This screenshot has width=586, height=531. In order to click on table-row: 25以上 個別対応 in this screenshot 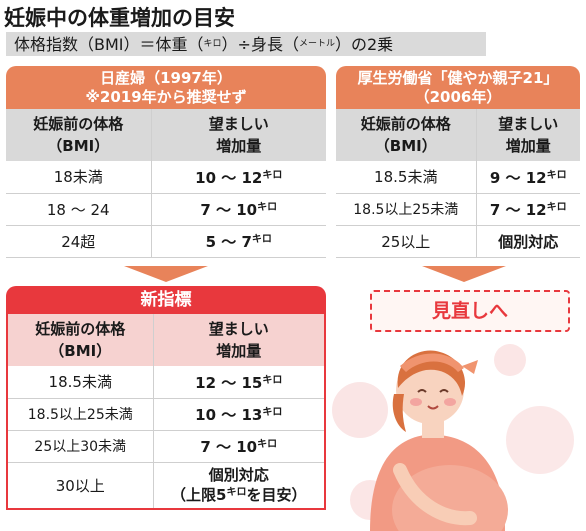, I will do `click(458, 241)`.